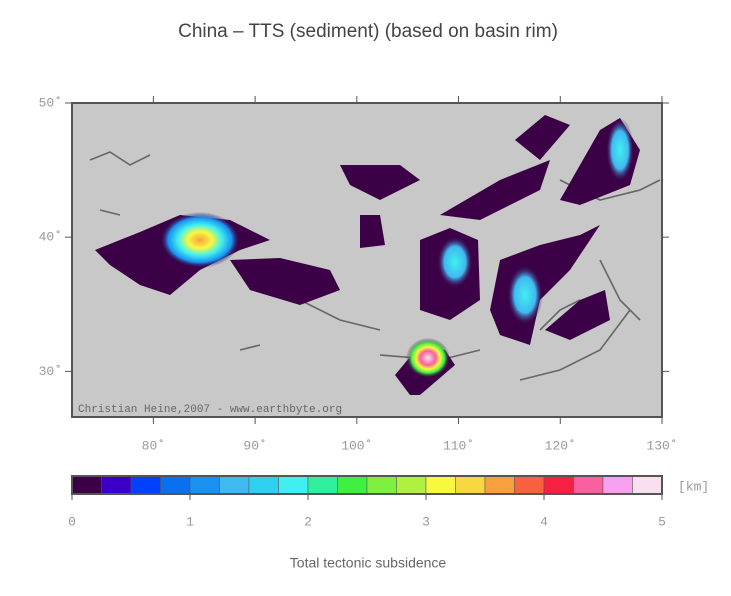  What do you see at coordinates (560, 445) in the screenshot?
I see `x-tick-label: 120˚` at bounding box center [560, 445].